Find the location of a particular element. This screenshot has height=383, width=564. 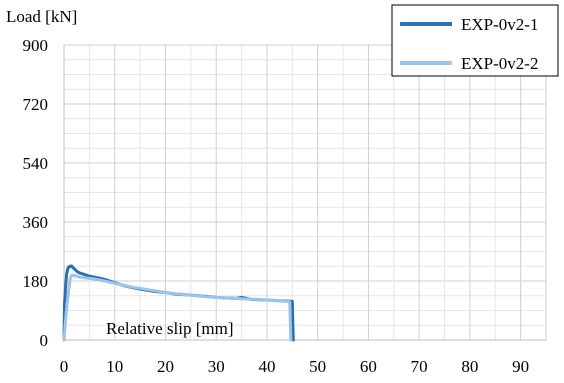

y-tick-label: 900 is located at coordinates (36, 45).